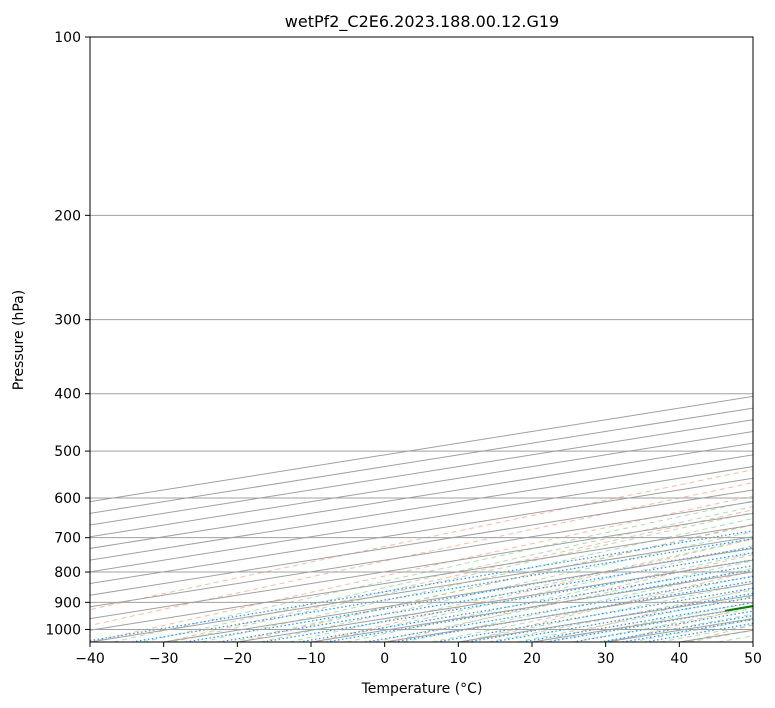  Describe the element at coordinates (67, 38) in the screenshot. I see `y-tick-label: 100` at that location.